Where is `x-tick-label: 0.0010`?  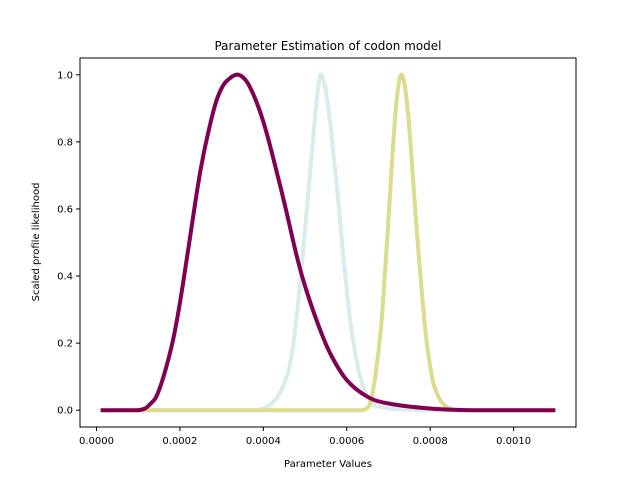 x-tick-label: 0.0010 is located at coordinates (513, 441).